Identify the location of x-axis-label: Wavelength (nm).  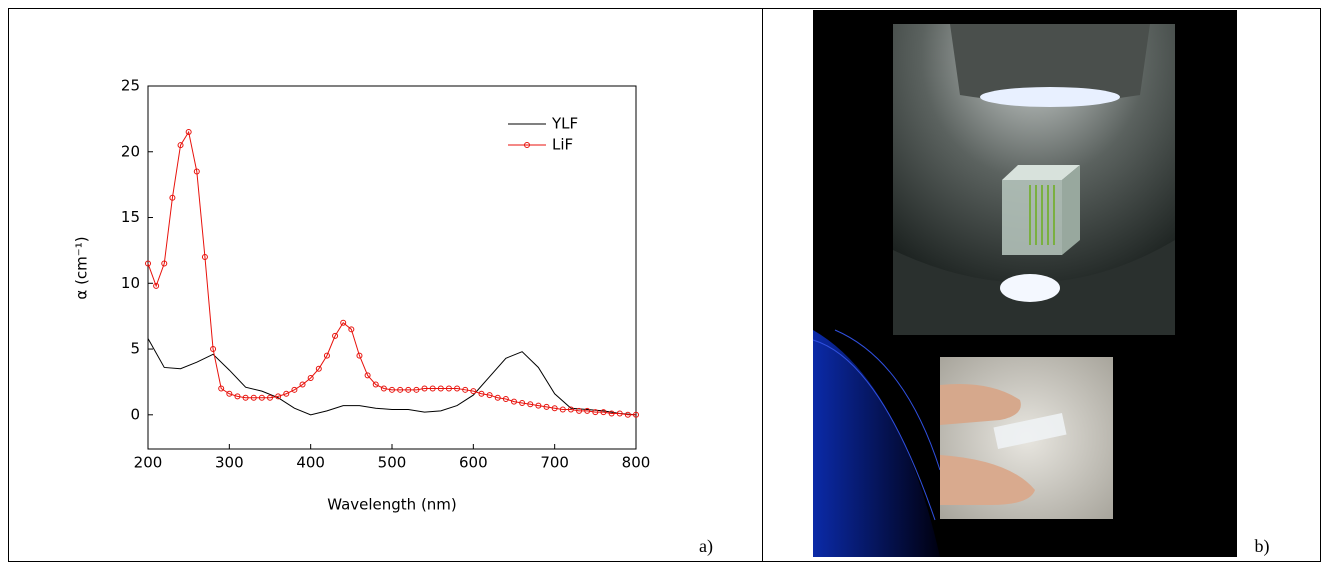
(392, 505).